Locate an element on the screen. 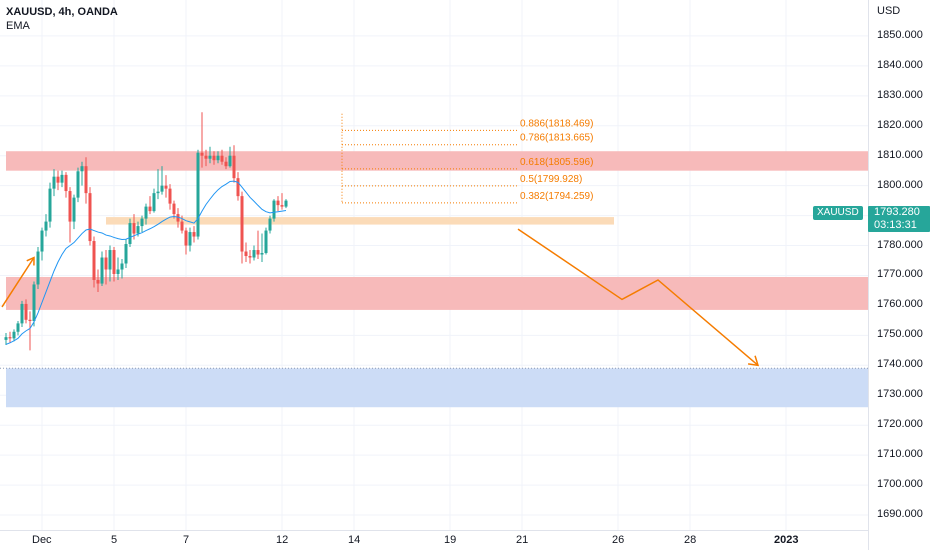 This screenshot has width=932, height=551. time-axis: Dec 5 7 12 14 19 21 26 28 2023 is located at coordinates (434, 540).